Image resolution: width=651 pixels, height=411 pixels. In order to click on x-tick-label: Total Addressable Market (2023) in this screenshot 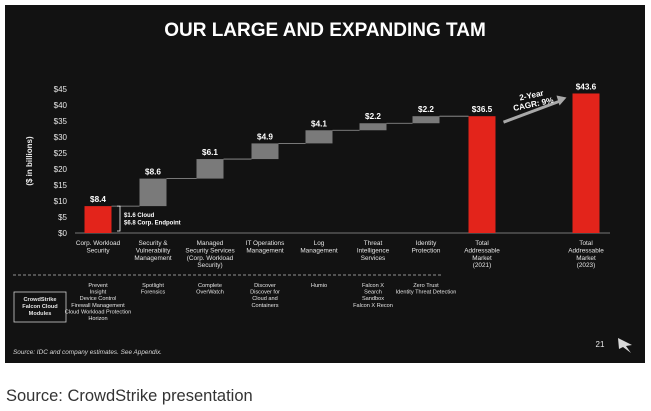, I will do `click(586, 254)`.